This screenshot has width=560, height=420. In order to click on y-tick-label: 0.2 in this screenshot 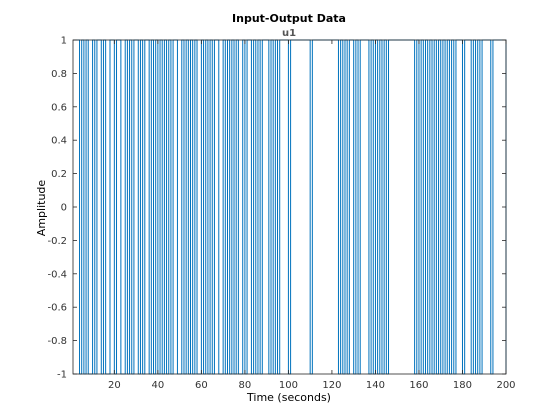, I will do `click(59, 174)`.